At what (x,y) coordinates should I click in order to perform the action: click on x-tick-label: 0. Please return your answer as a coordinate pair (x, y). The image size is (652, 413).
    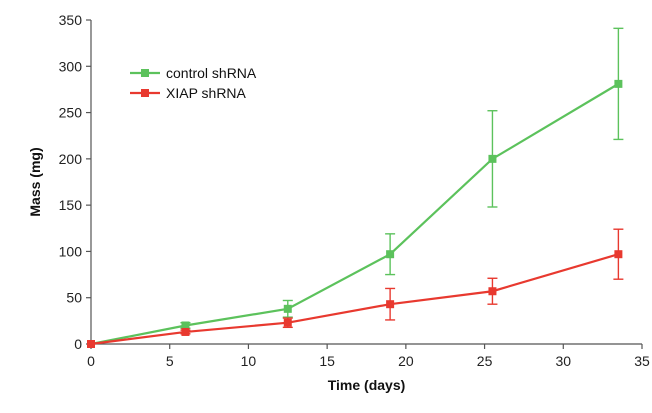
    Looking at the image, I should click on (91, 361).